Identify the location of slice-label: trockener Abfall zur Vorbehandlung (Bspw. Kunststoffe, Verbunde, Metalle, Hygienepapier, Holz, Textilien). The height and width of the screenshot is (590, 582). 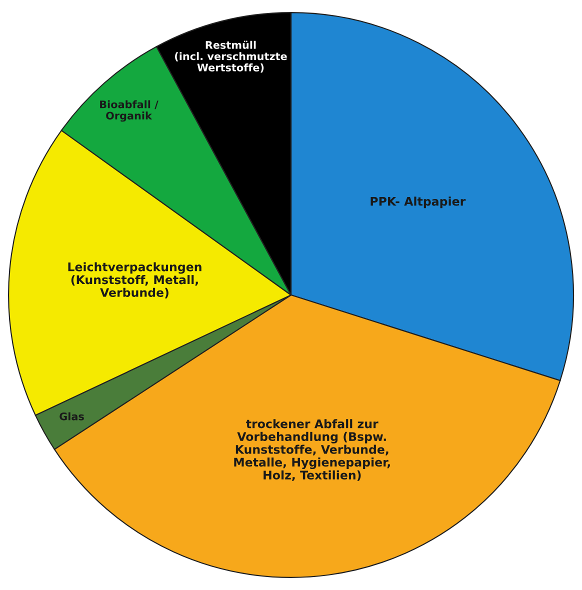
(312, 450).